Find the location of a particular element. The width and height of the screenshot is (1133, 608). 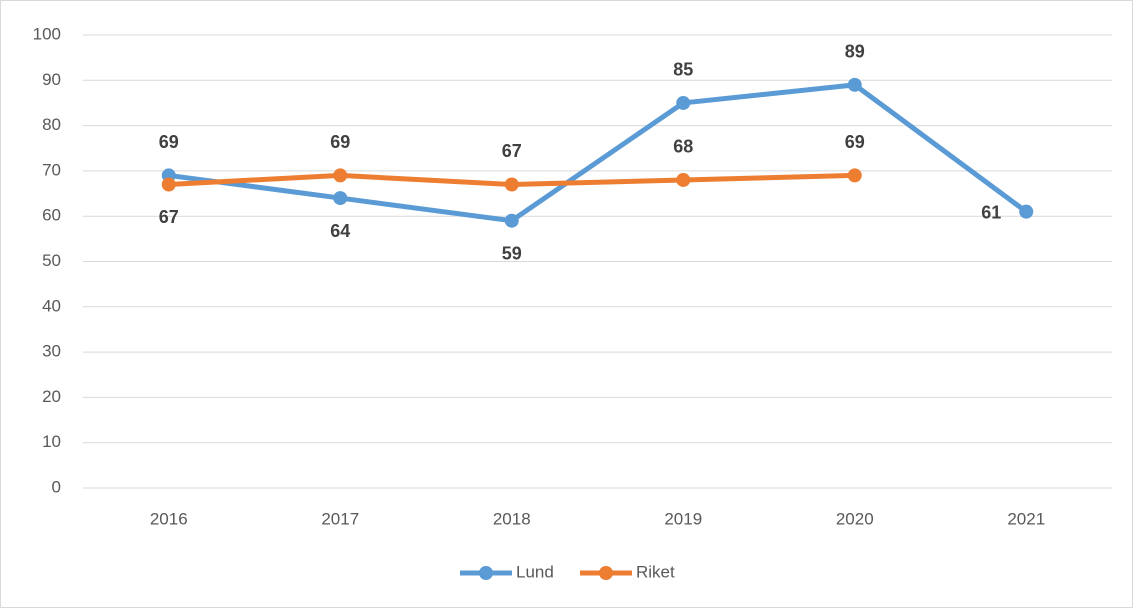

x-tick-label: 2019 is located at coordinates (683, 518).